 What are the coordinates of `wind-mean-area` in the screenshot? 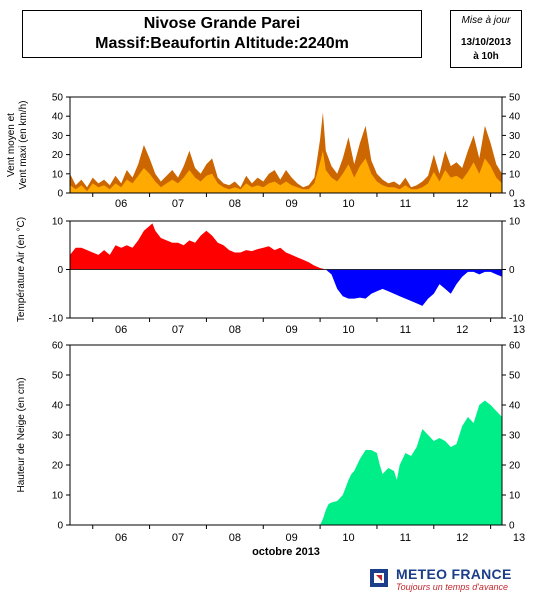 It's located at (286, 171).